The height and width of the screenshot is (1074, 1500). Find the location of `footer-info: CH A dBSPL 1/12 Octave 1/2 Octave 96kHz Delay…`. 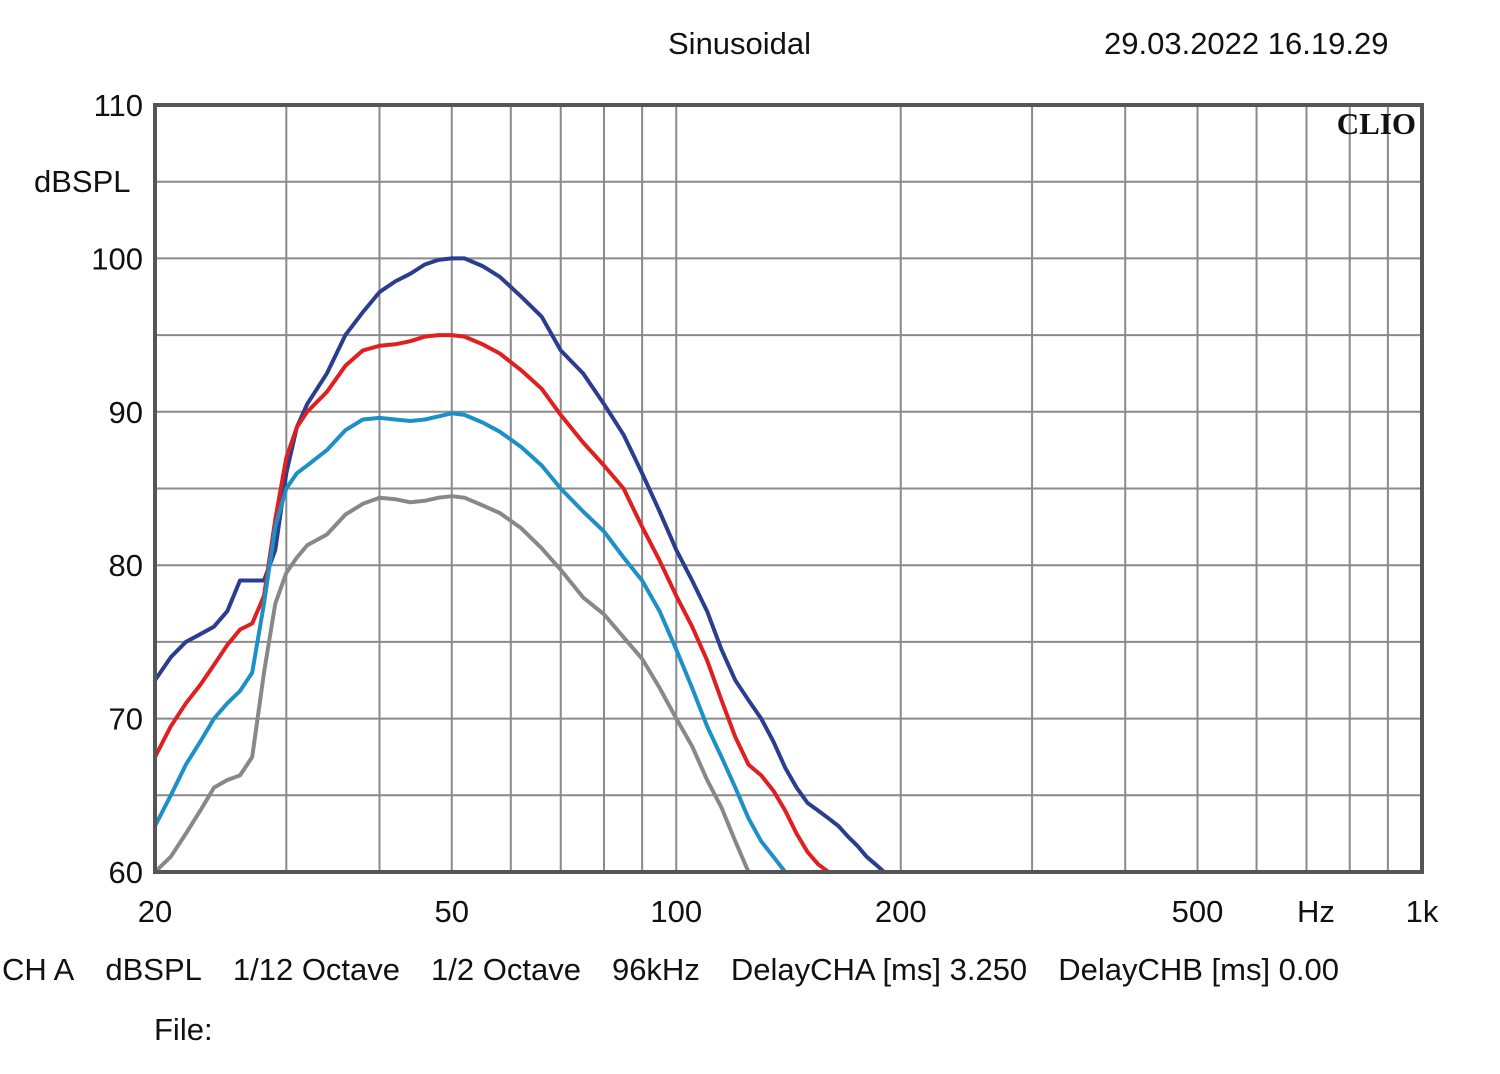

footer-info: CH A dBSPL 1/12 Octave 1/2 Octave 96kHz Delay… is located at coordinates (686, 970).